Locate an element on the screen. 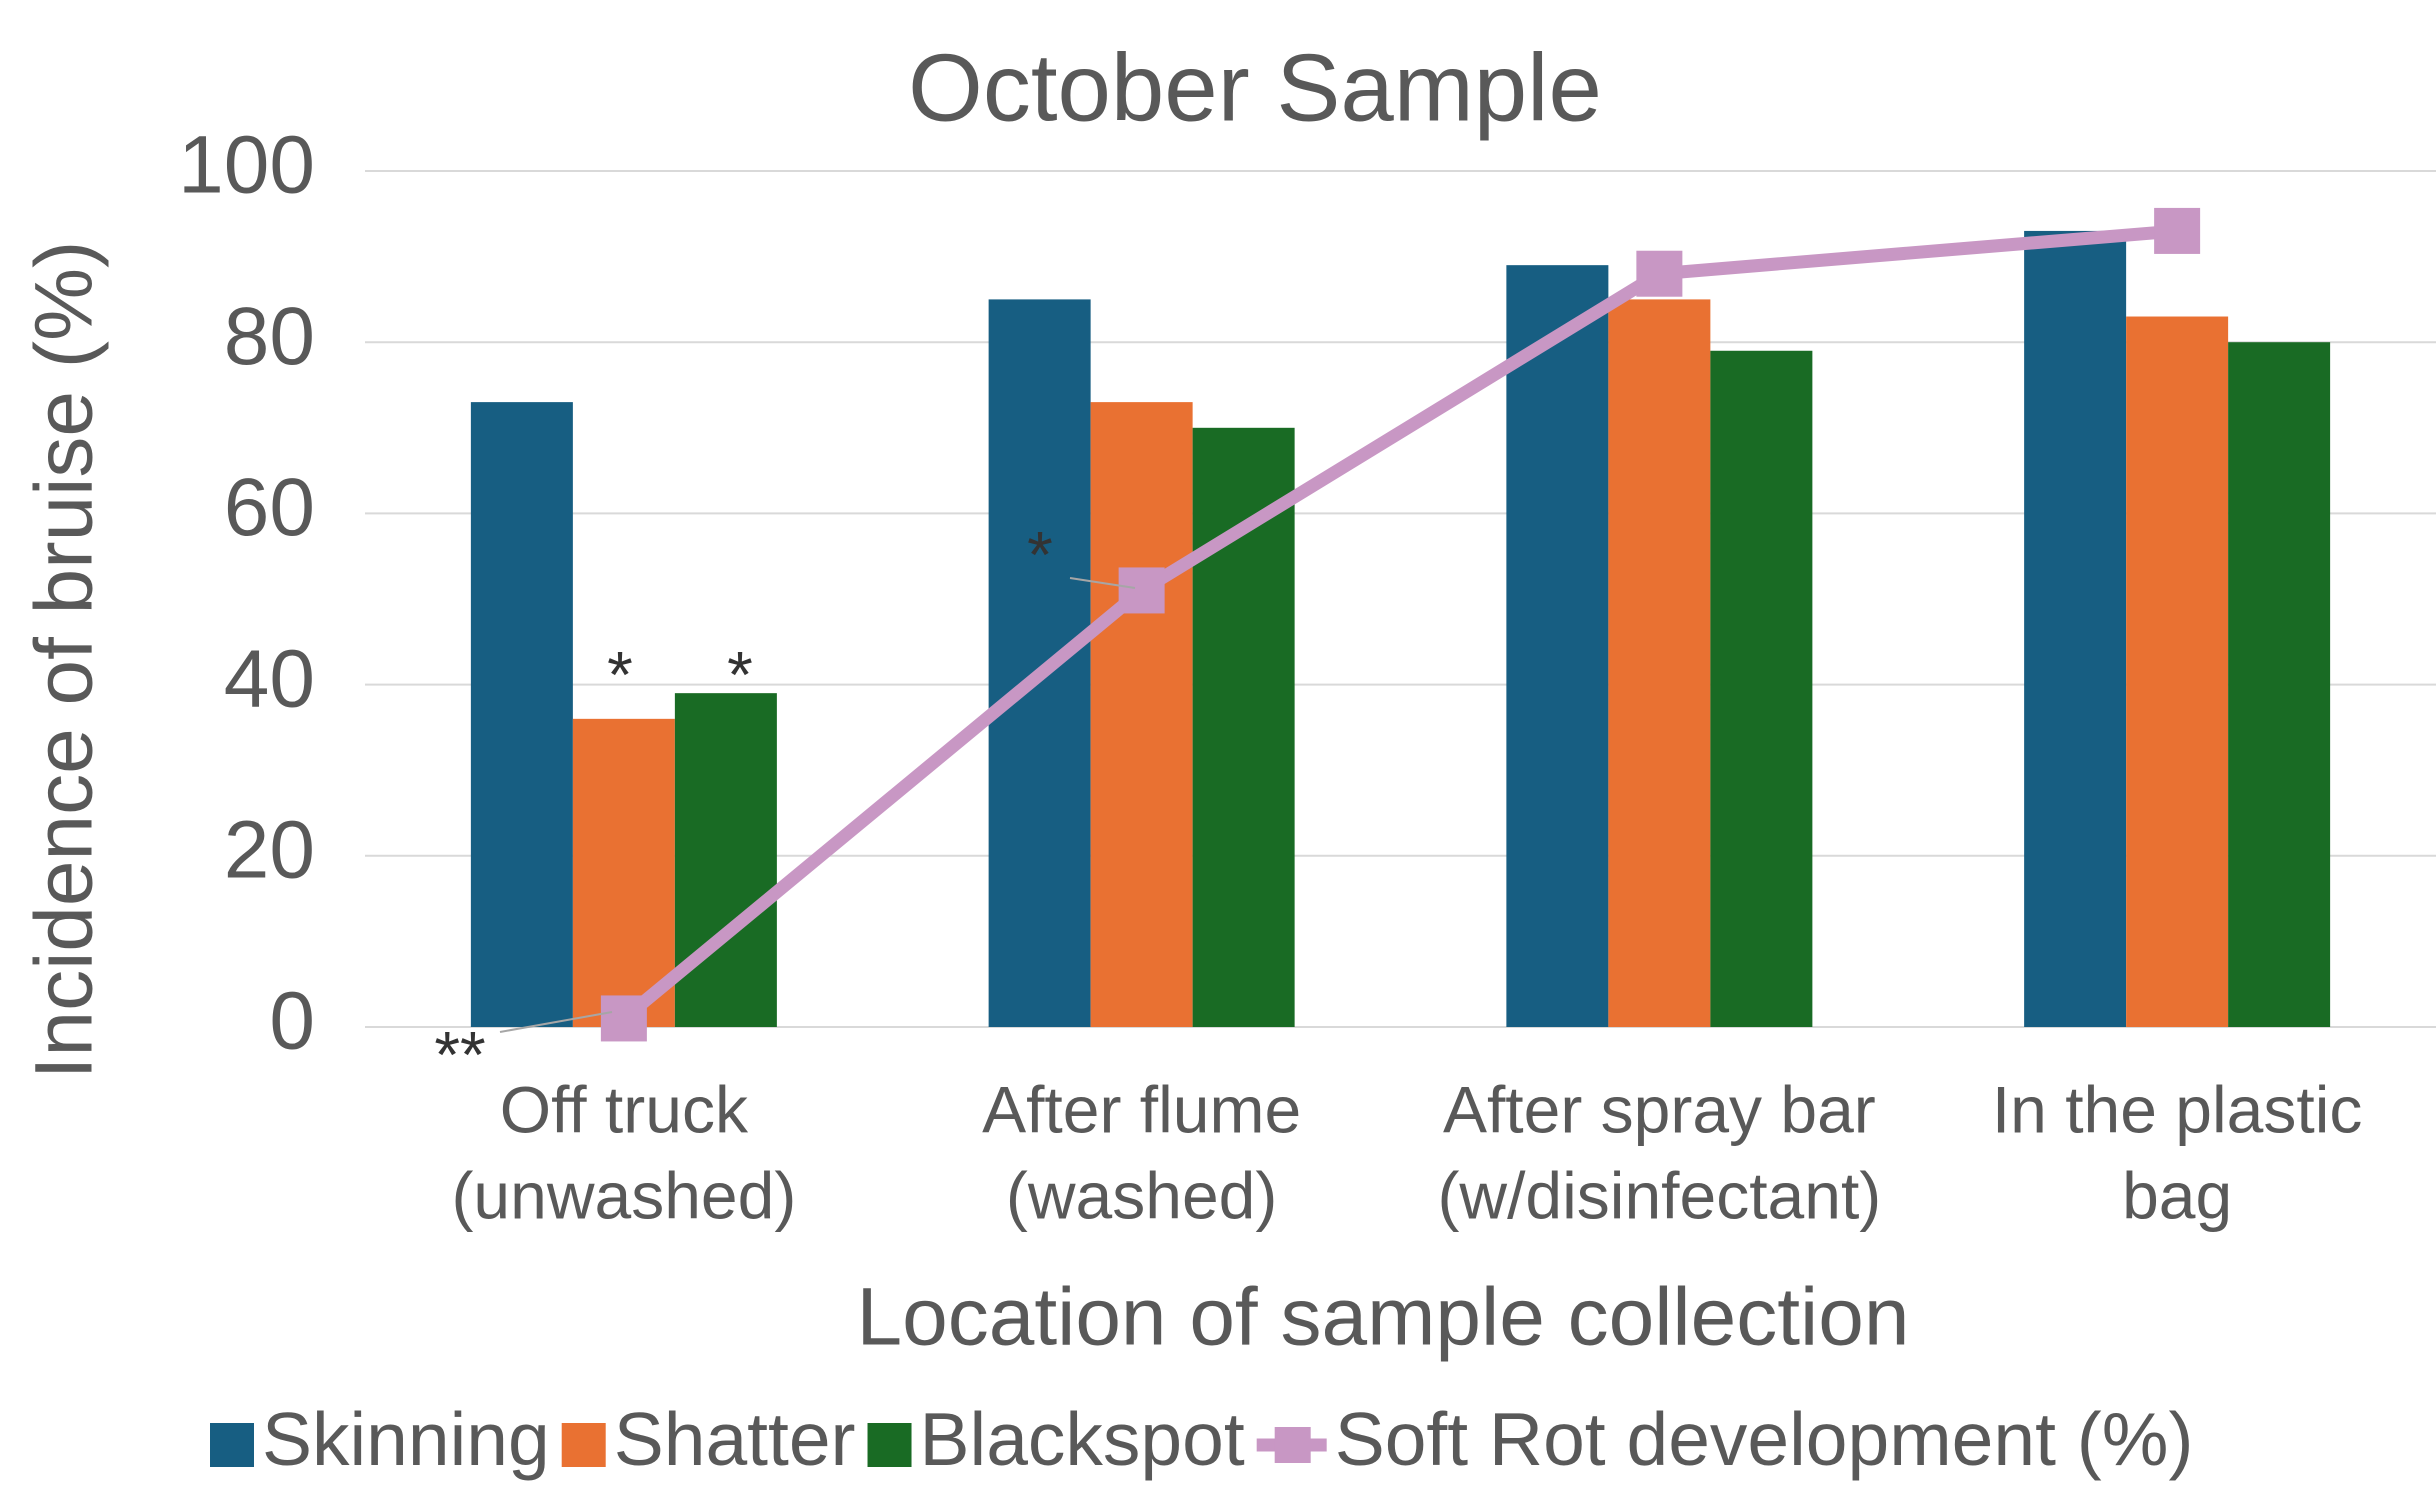 The image size is (2436, 1488). x-tick-label: After flume is located at coordinates (1141, 1109).